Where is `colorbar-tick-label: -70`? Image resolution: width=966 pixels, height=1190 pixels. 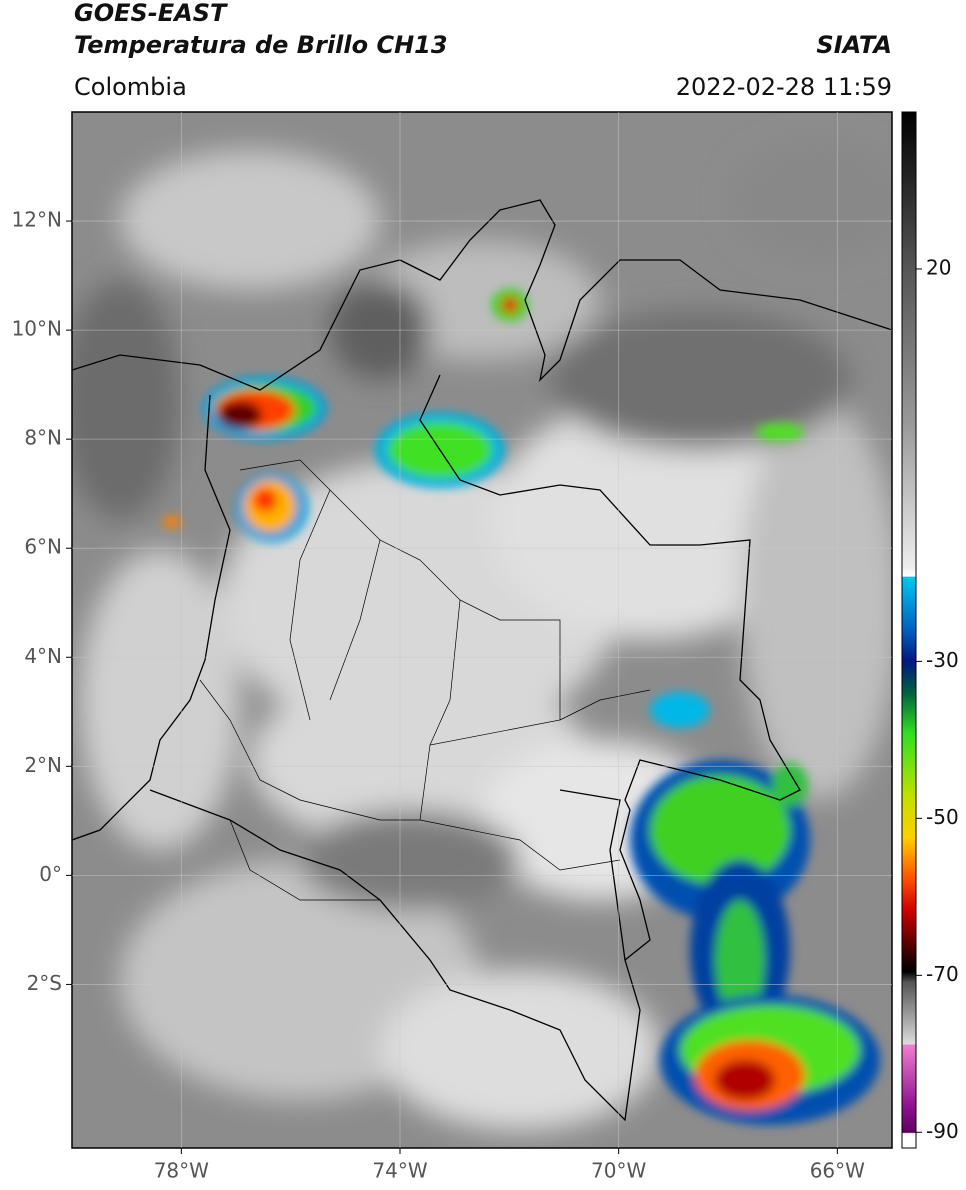 colorbar-tick-label: -70 is located at coordinates (942, 974).